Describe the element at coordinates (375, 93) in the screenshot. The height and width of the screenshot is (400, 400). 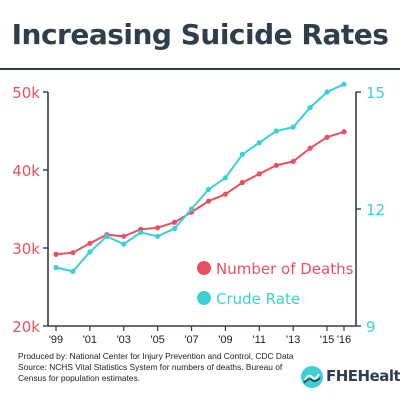
I see `y-right-tick-label: 15` at that location.